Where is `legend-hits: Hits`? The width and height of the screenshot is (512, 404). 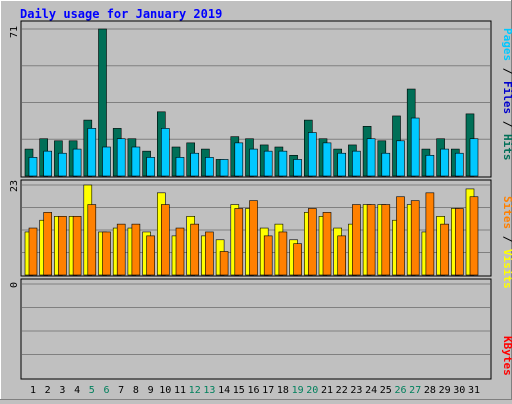
legend-hits: Hits is located at coordinates (506, 147).